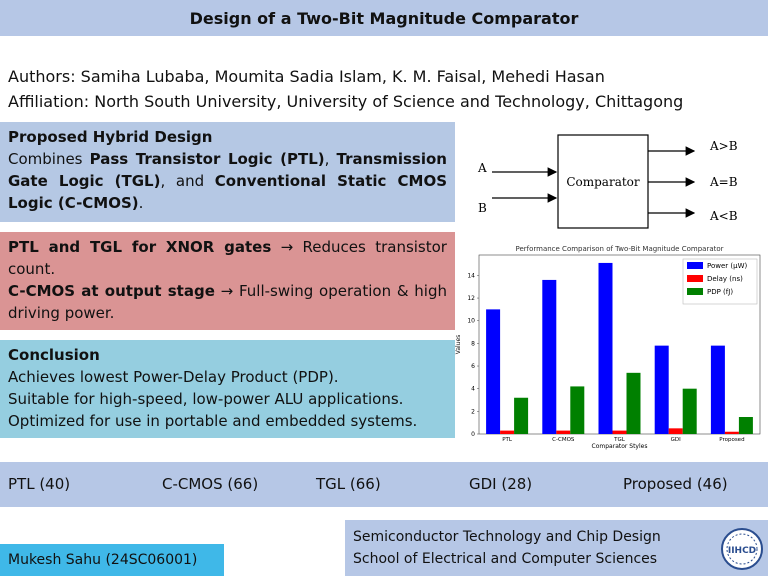  What do you see at coordinates (620, 446) in the screenshot?
I see `x-axis-label: Comparator Styles` at bounding box center [620, 446].